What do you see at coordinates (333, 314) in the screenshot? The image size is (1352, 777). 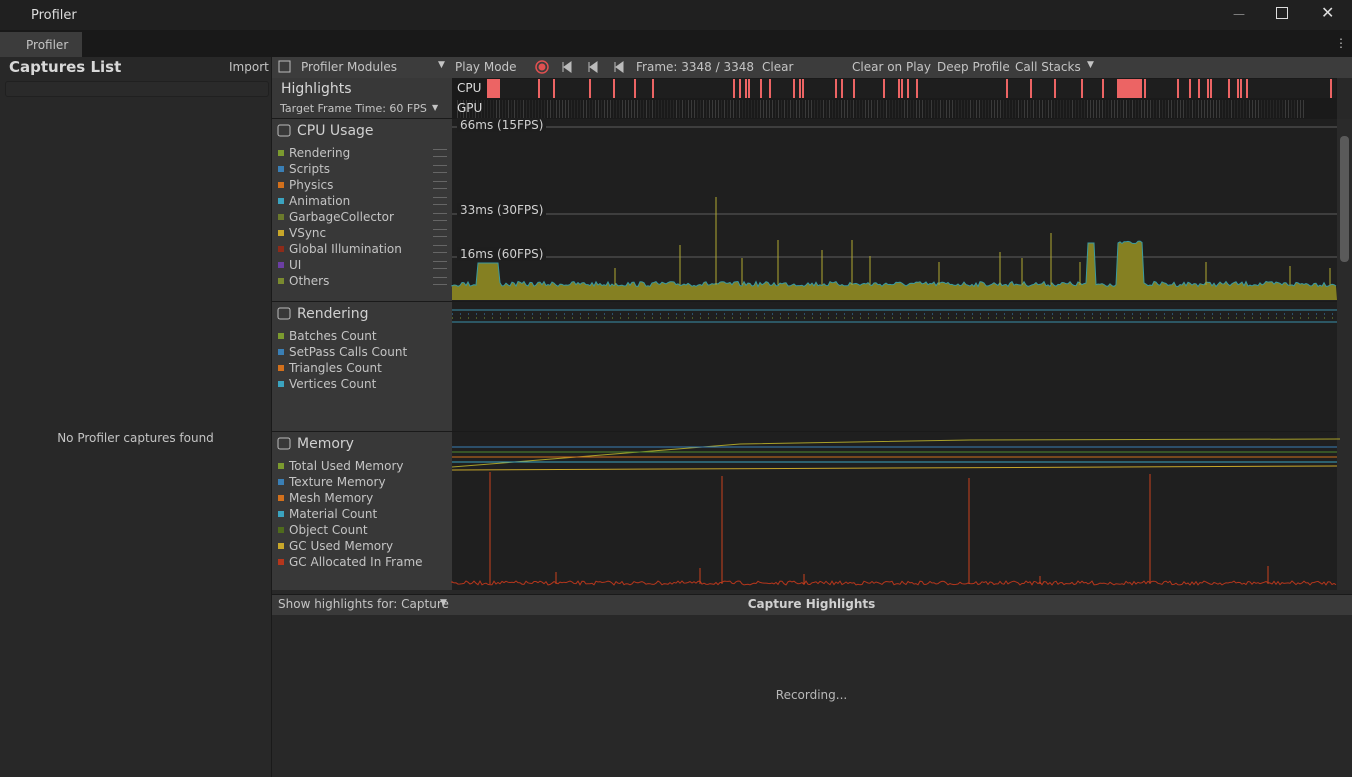 I see `module-title: Rendering` at bounding box center [333, 314].